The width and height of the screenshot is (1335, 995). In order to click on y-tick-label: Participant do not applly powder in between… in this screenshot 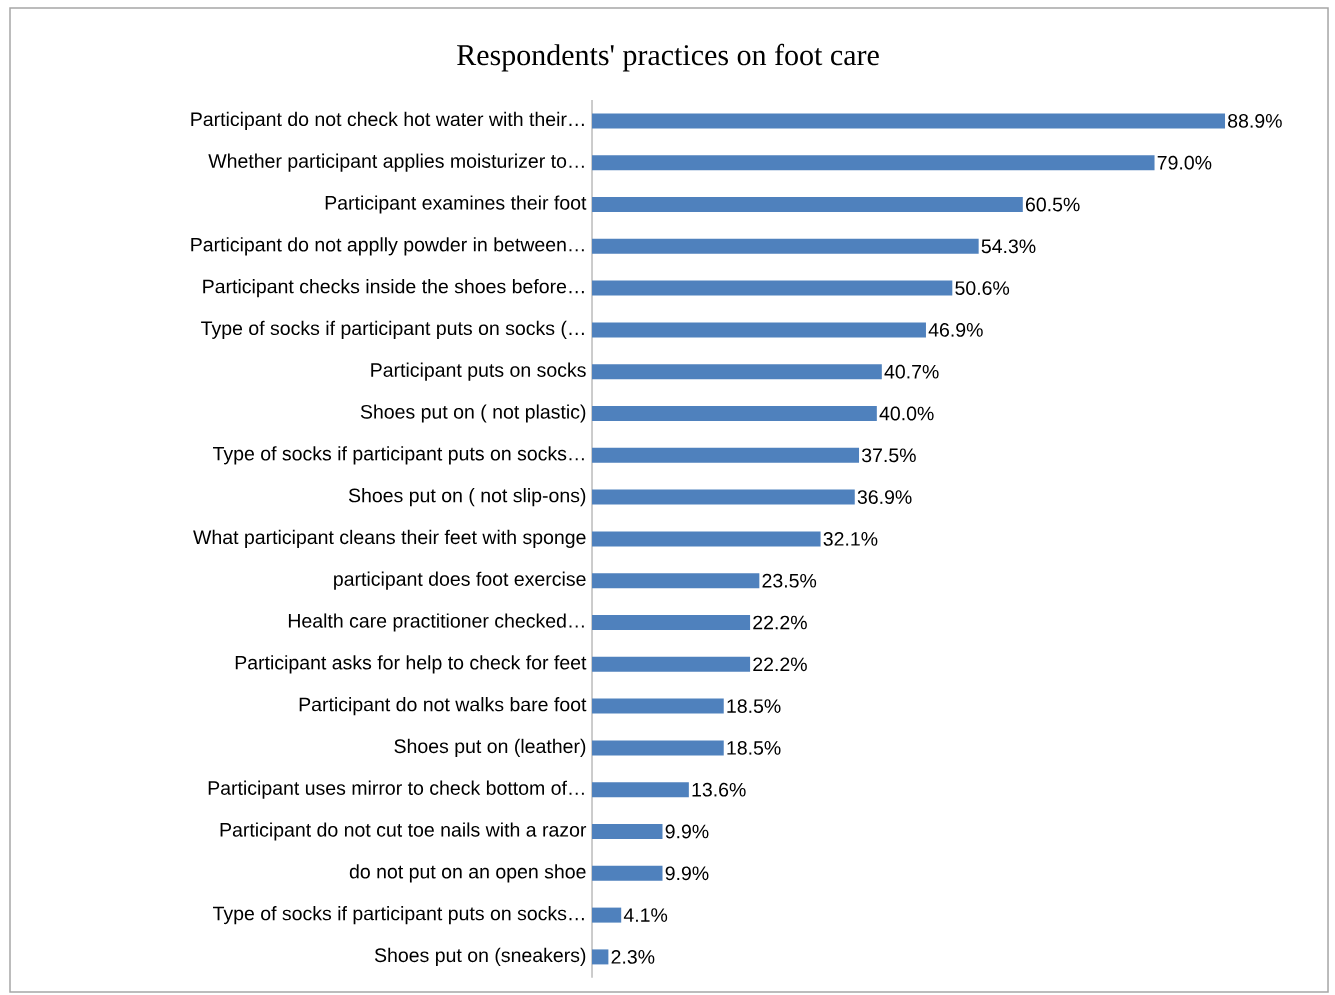, I will do `click(387, 246)`.